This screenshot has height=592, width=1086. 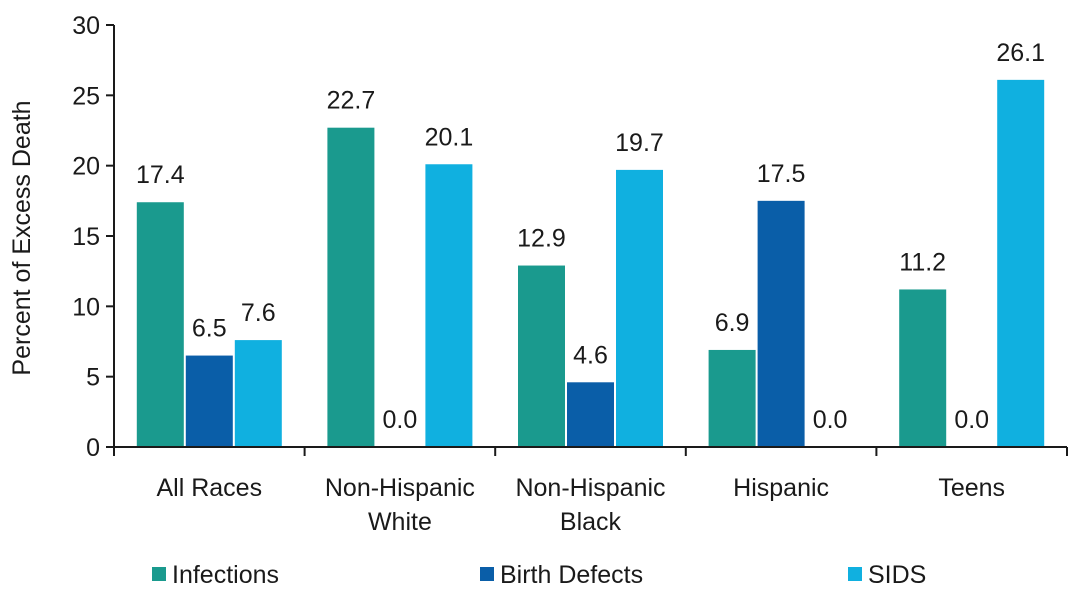 I want to click on x-tick-label: Black, so click(x=591, y=522).